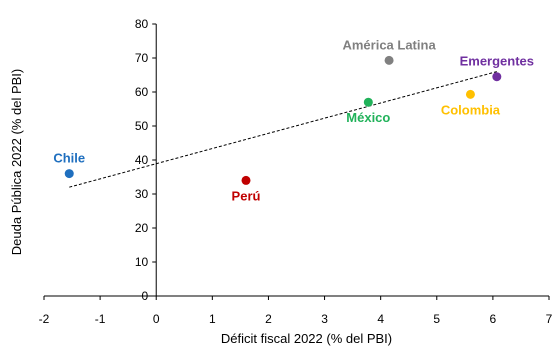 The image size is (553, 347). I want to click on y-axis-title: Deuda Pública 2022 (% del PBI), so click(16, 162).